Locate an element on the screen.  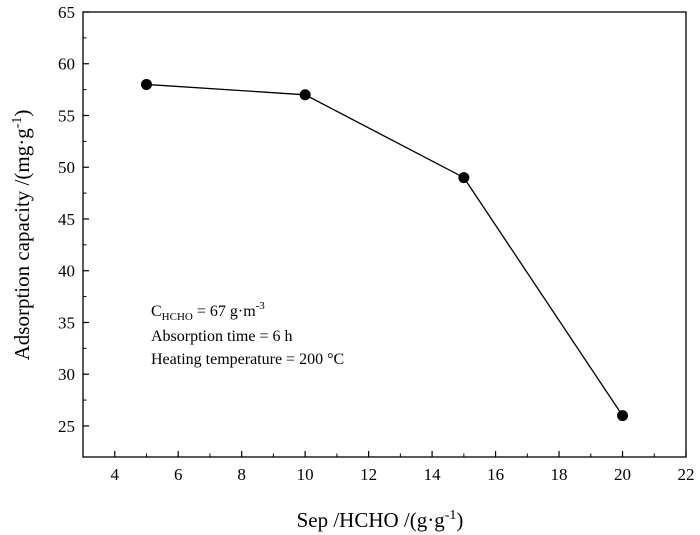
x-tick-label: 10 is located at coordinates (305, 474).